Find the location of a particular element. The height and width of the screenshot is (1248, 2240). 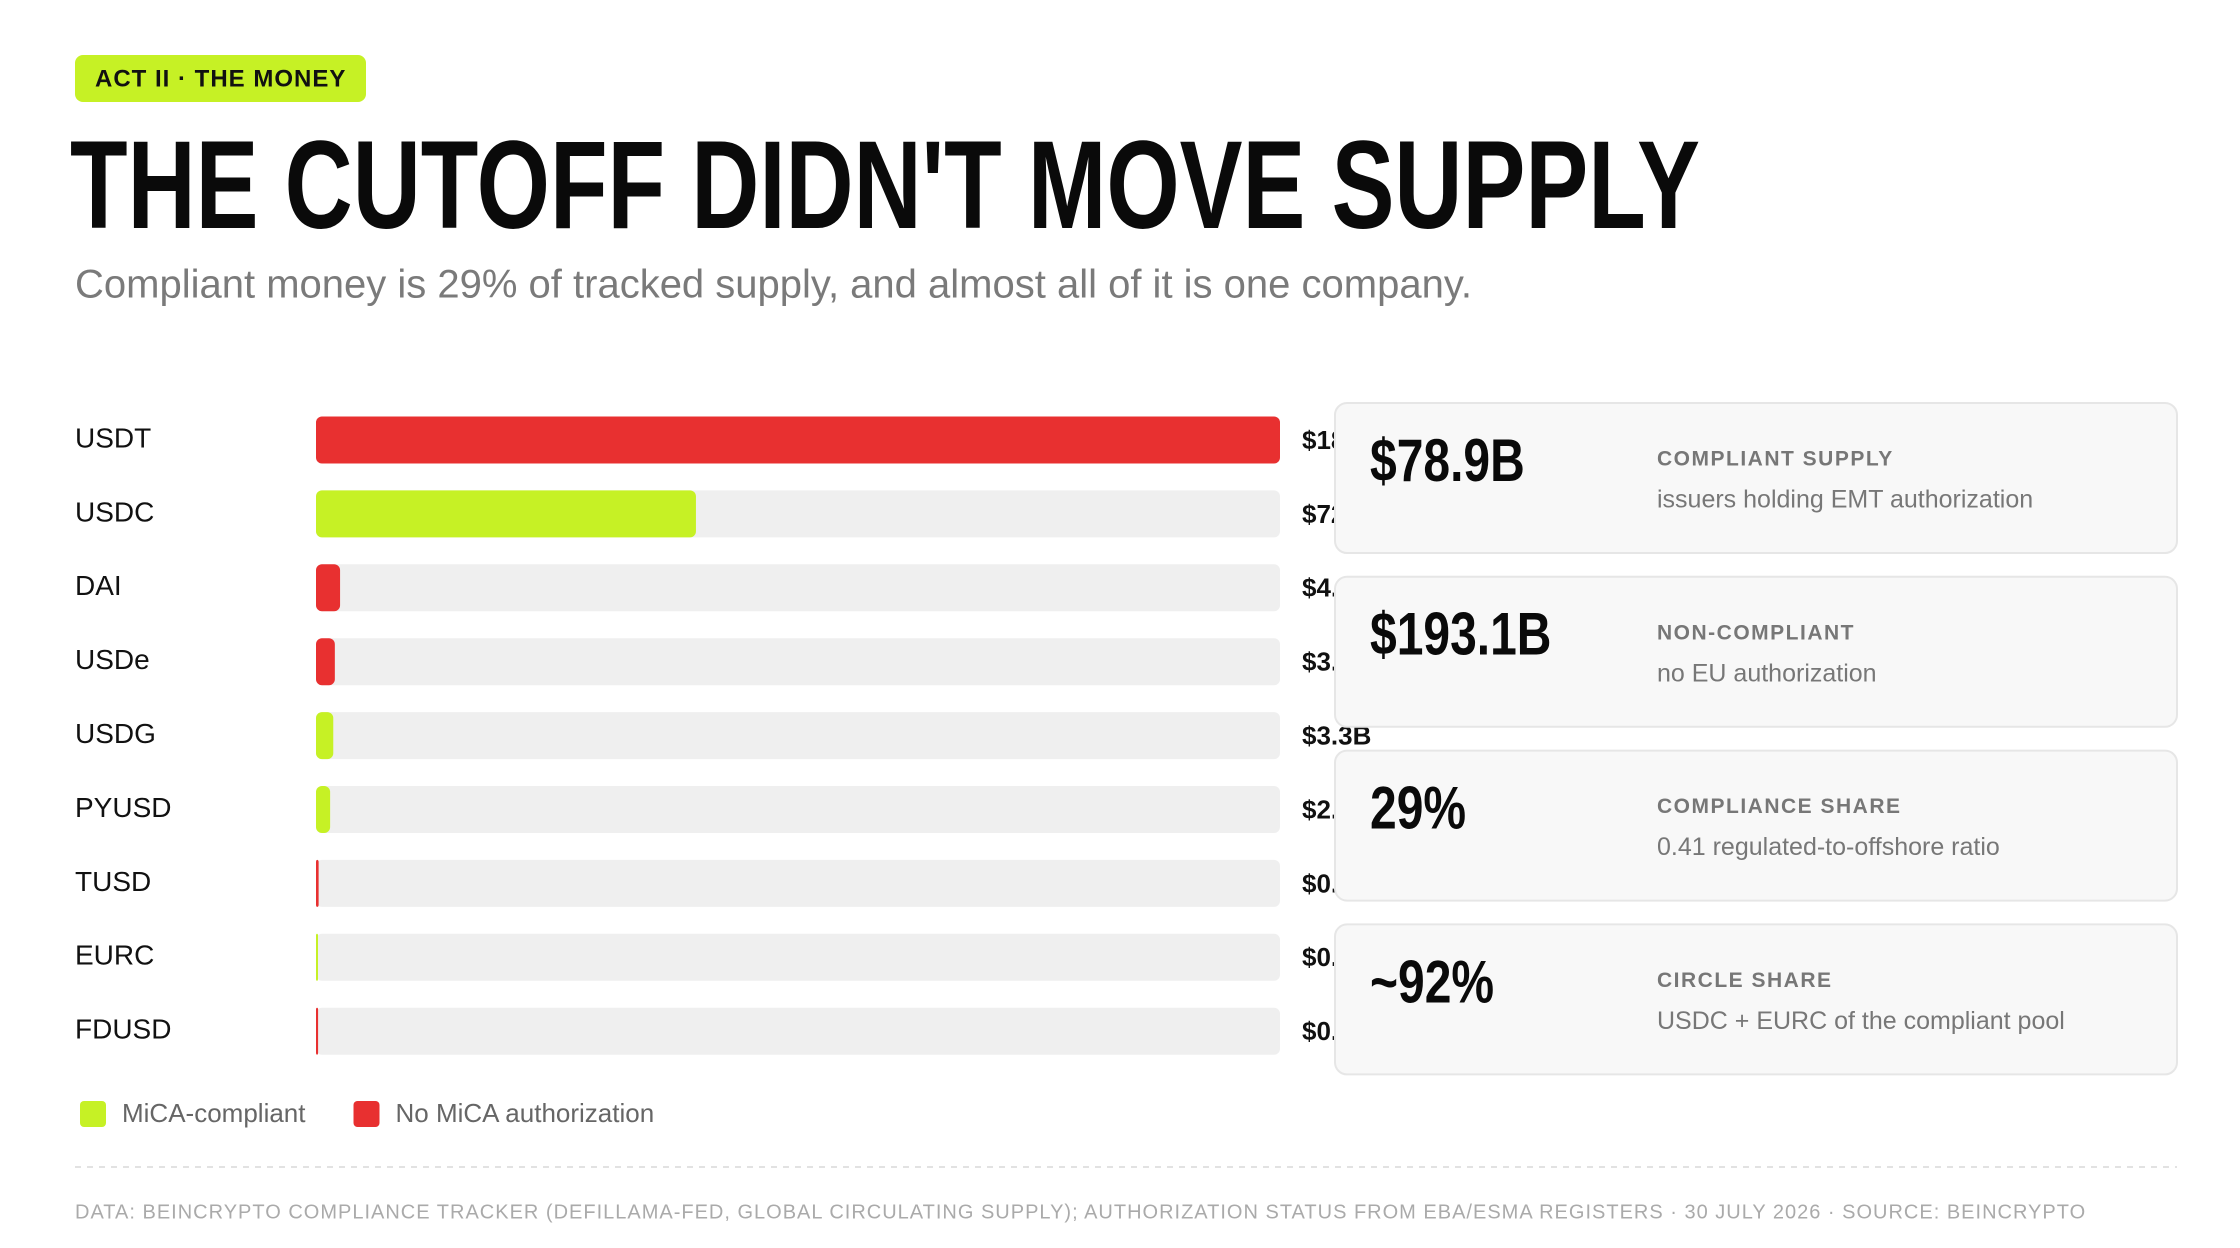

category-label: PYUSD is located at coordinates (123, 807).